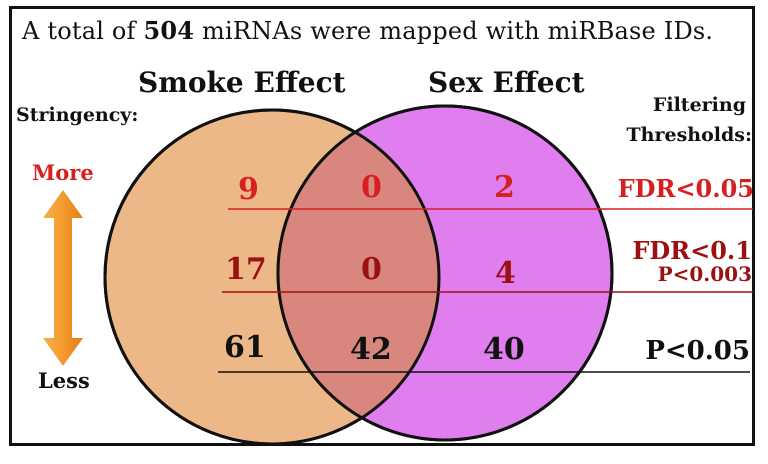 The width and height of the screenshot is (768, 464). What do you see at coordinates (245, 347) in the screenshot?
I see `row3-smoke-only-count: 61` at bounding box center [245, 347].